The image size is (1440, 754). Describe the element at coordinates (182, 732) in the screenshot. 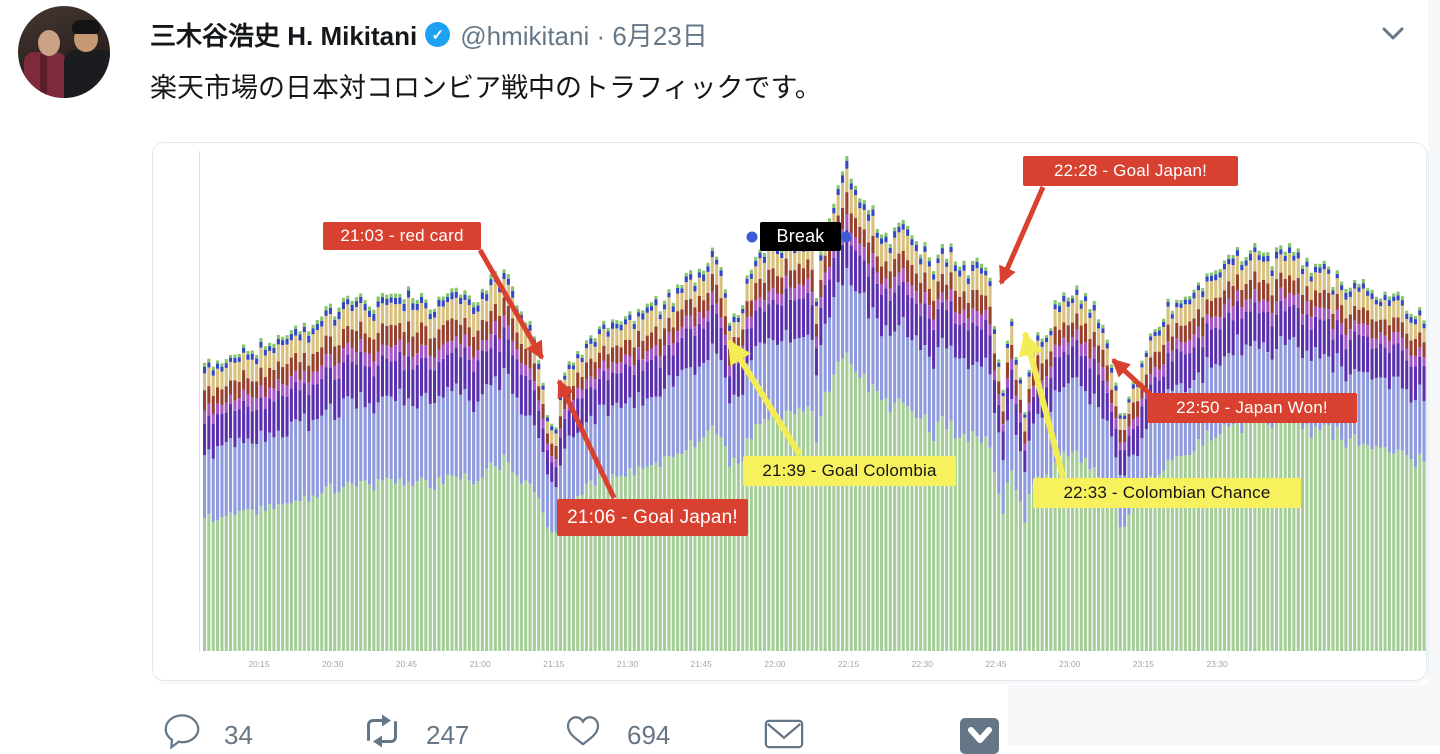

I see `reply-icon` at that location.